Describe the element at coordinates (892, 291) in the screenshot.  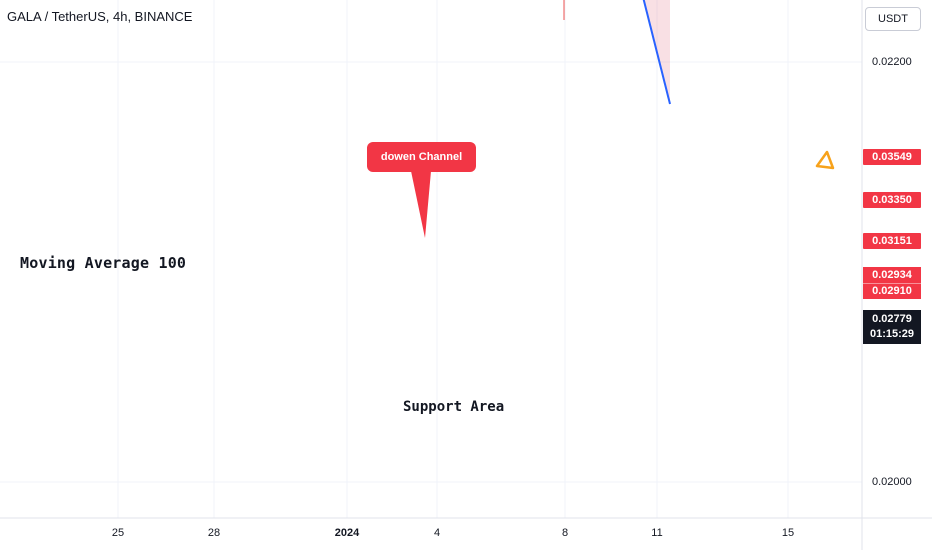
I see `price-level-tag: 0.02910` at that location.